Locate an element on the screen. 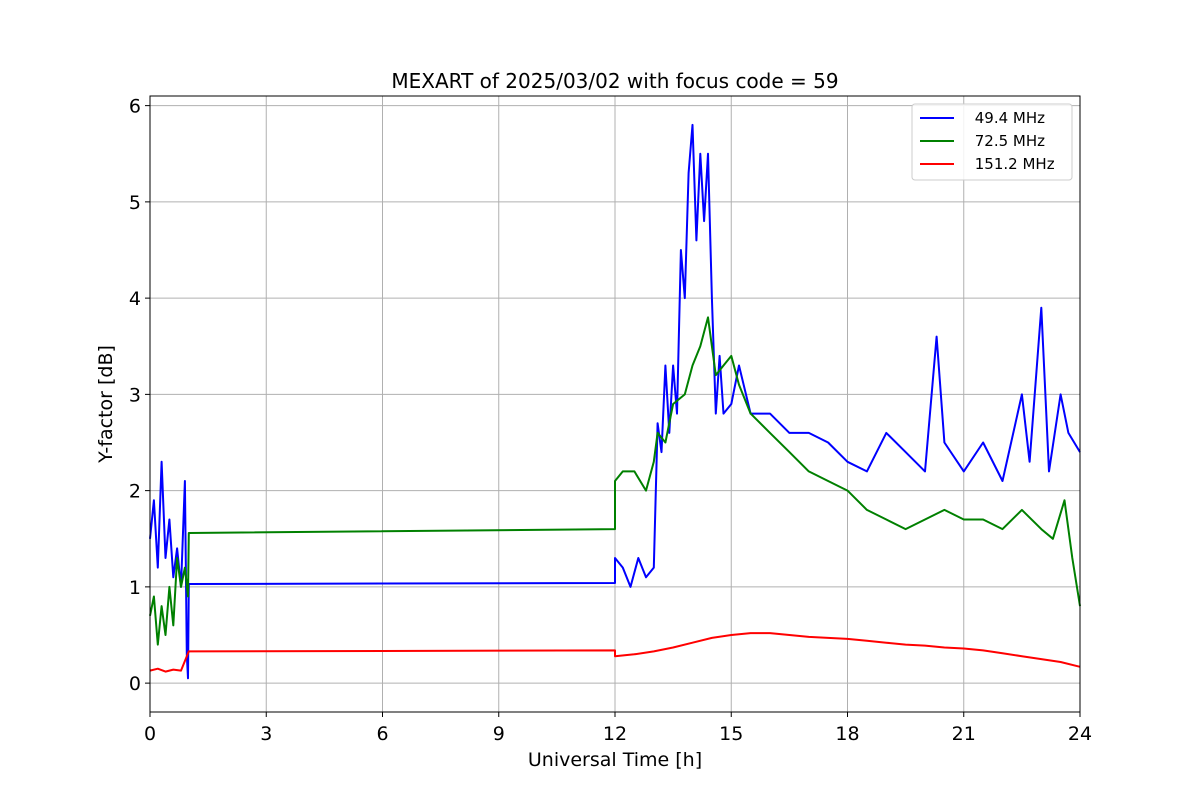  legend: 49.4 MHz 72.5 MHz 151.2 MHz is located at coordinates (992, 142).